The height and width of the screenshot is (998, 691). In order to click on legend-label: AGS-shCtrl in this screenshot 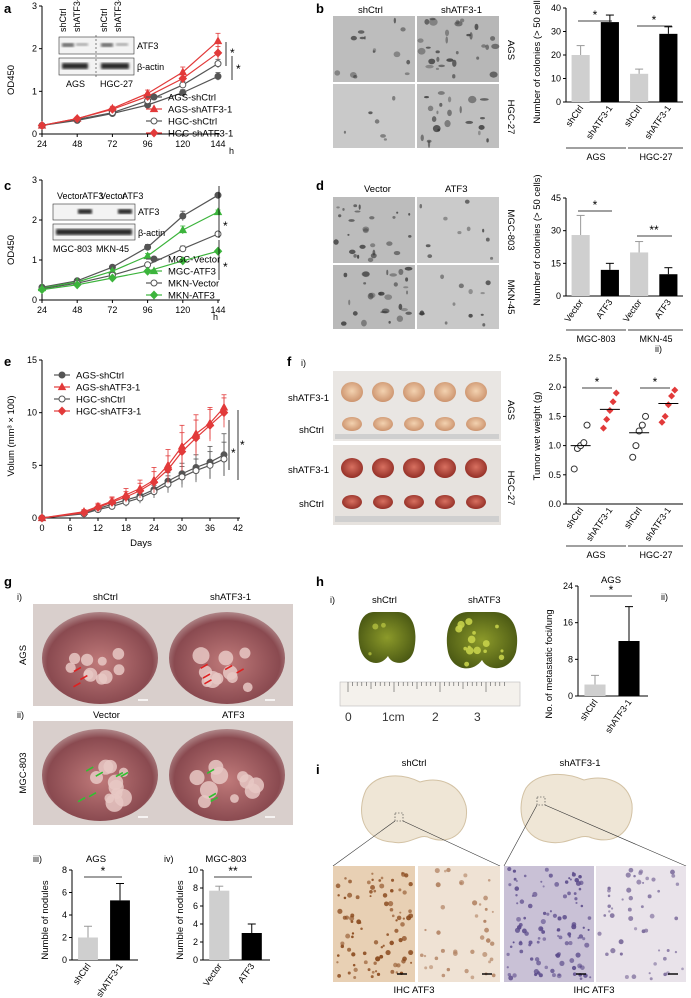, I will do `click(192, 98)`.